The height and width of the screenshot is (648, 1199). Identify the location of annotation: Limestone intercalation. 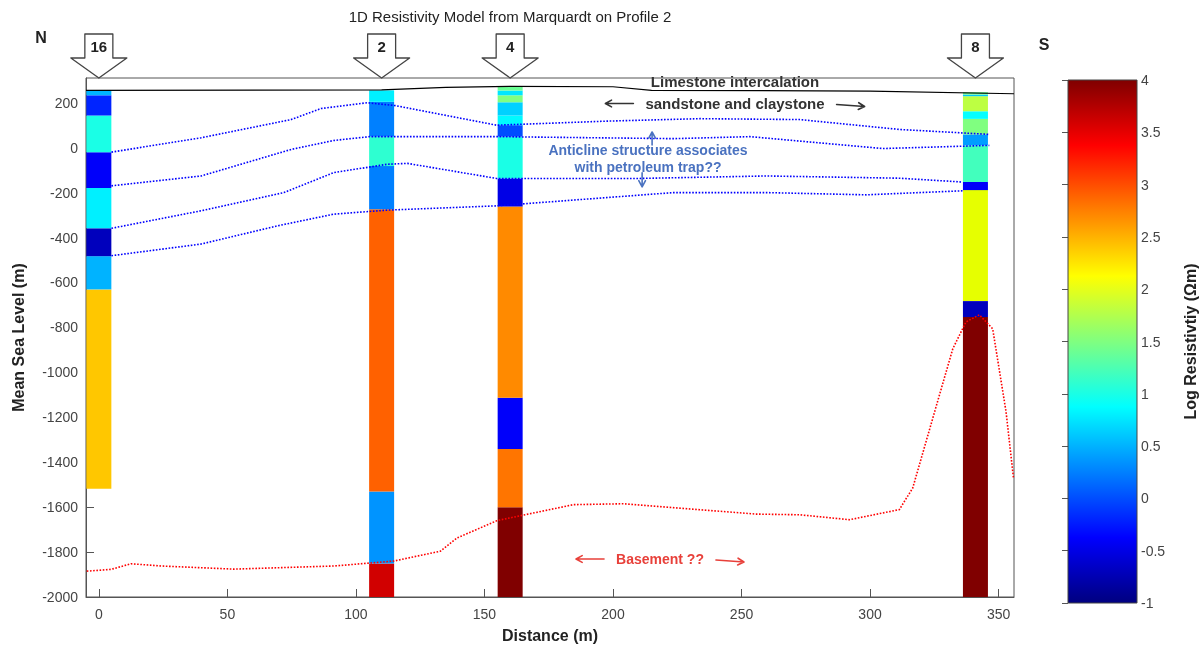
(735, 81).